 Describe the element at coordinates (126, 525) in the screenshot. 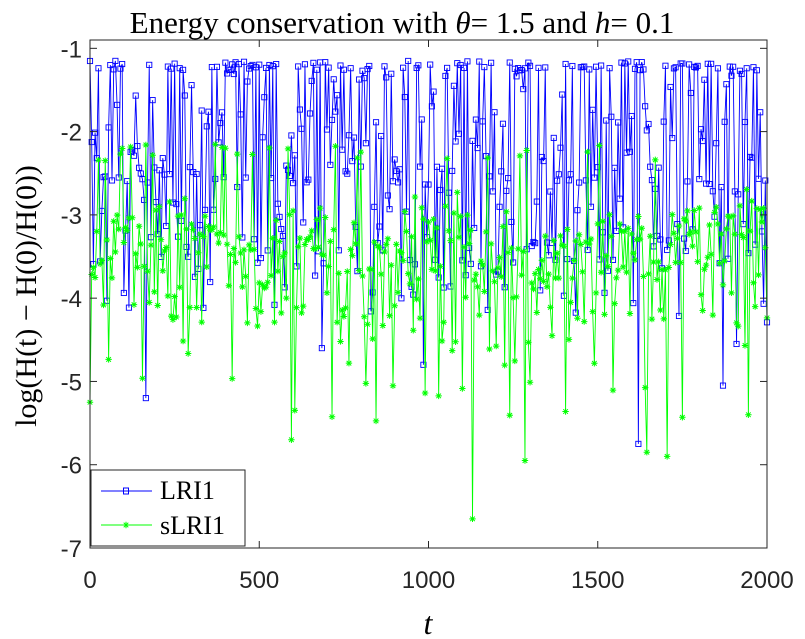

I see `data-point-legend` at that location.